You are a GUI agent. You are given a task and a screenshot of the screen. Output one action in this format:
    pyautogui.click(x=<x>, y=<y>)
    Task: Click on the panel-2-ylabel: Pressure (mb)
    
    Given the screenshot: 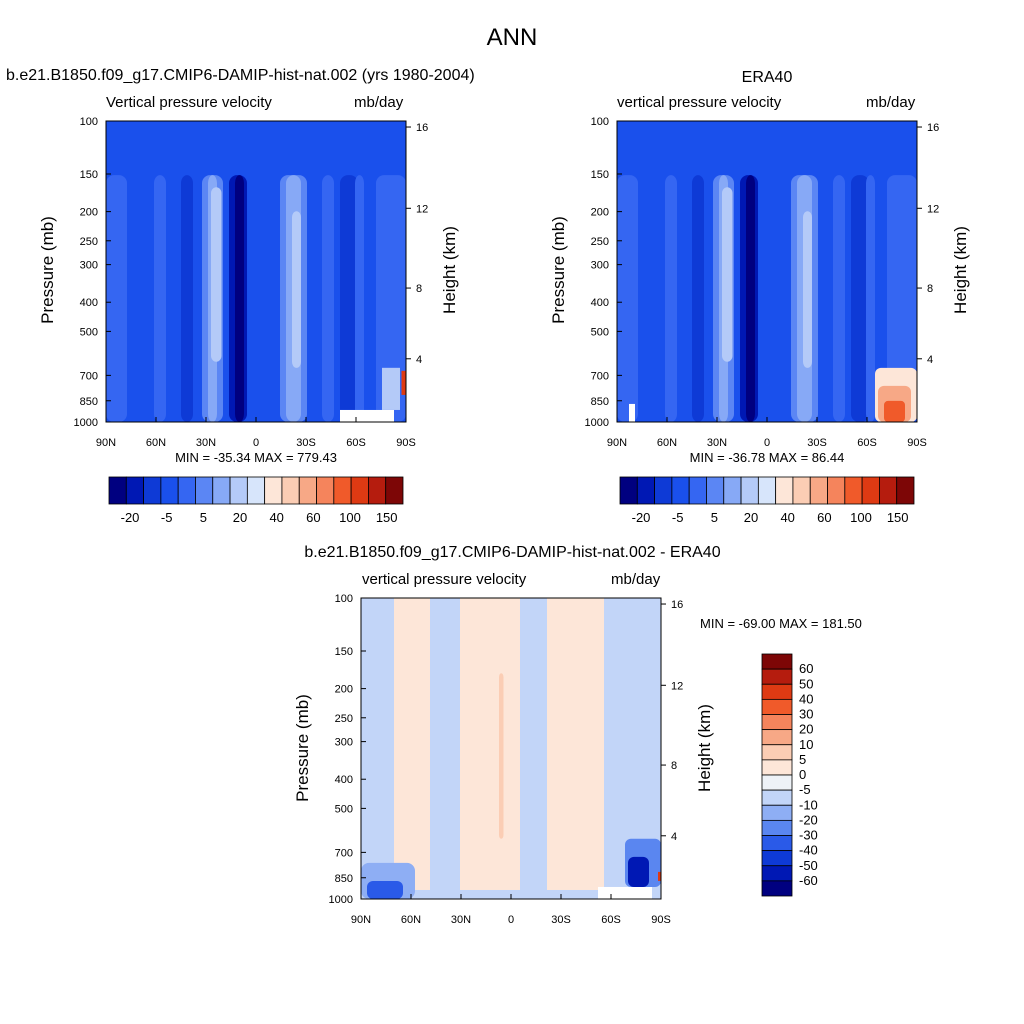 What is the action you would take?
    pyautogui.click(x=558, y=270)
    